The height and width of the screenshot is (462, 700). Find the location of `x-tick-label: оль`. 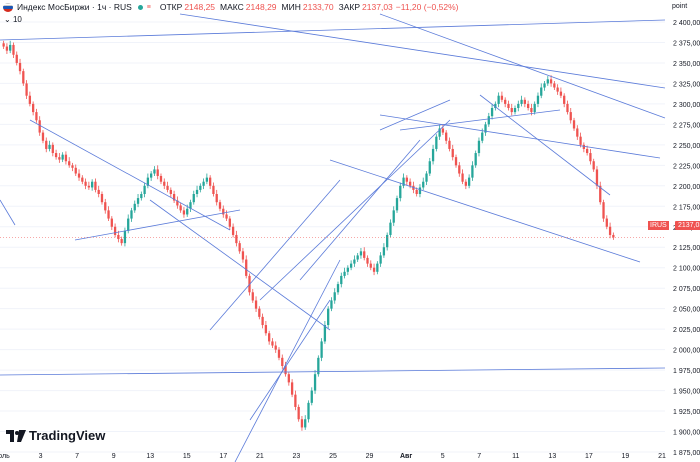

x-tick-label: оль is located at coordinates (5, 456).